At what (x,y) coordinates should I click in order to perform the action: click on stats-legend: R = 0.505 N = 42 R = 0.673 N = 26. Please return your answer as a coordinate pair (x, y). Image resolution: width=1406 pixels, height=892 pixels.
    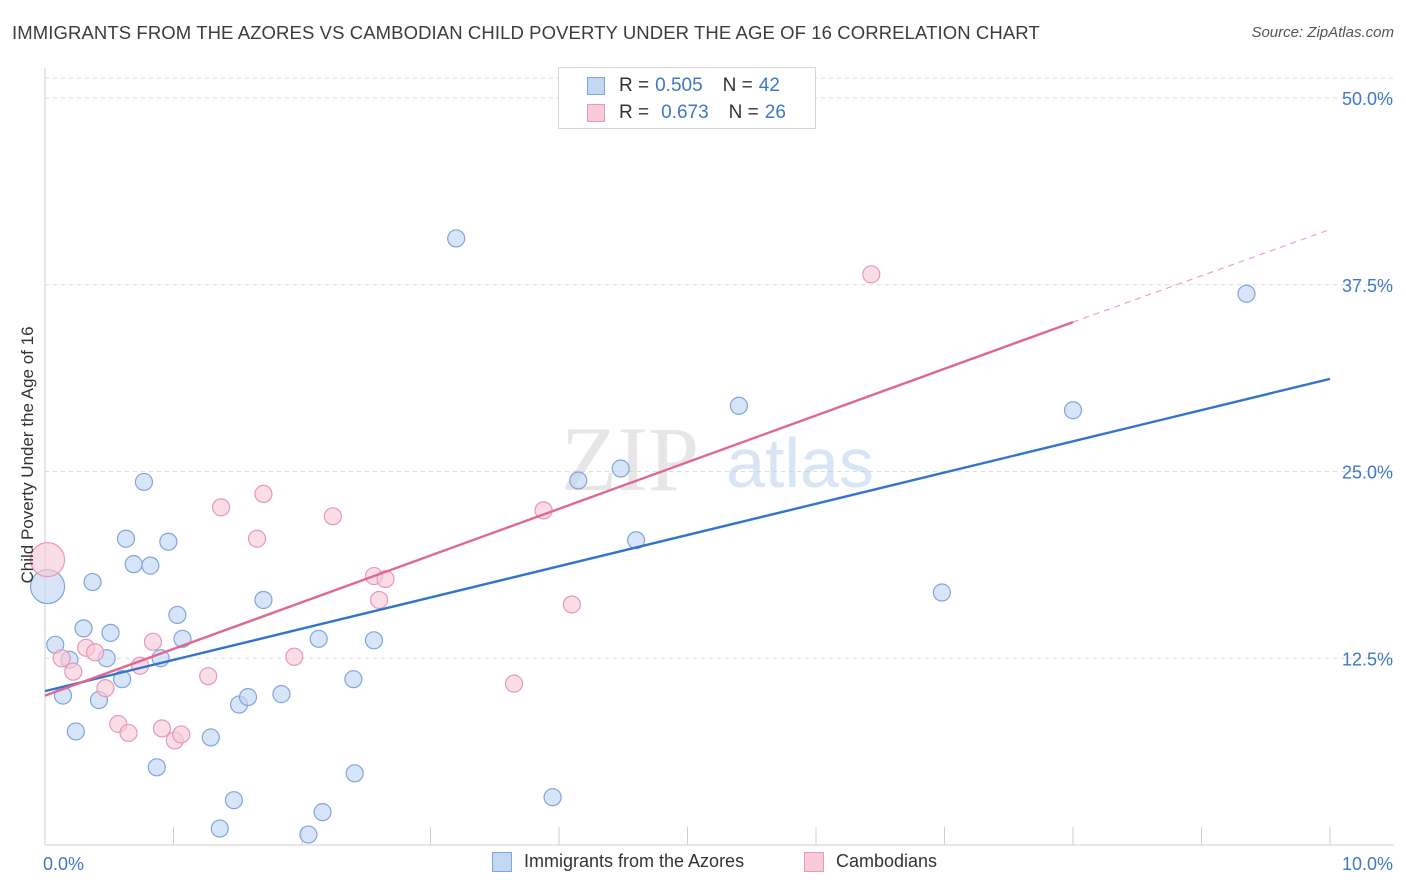
    Looking at the image, I should click on (687, 98).